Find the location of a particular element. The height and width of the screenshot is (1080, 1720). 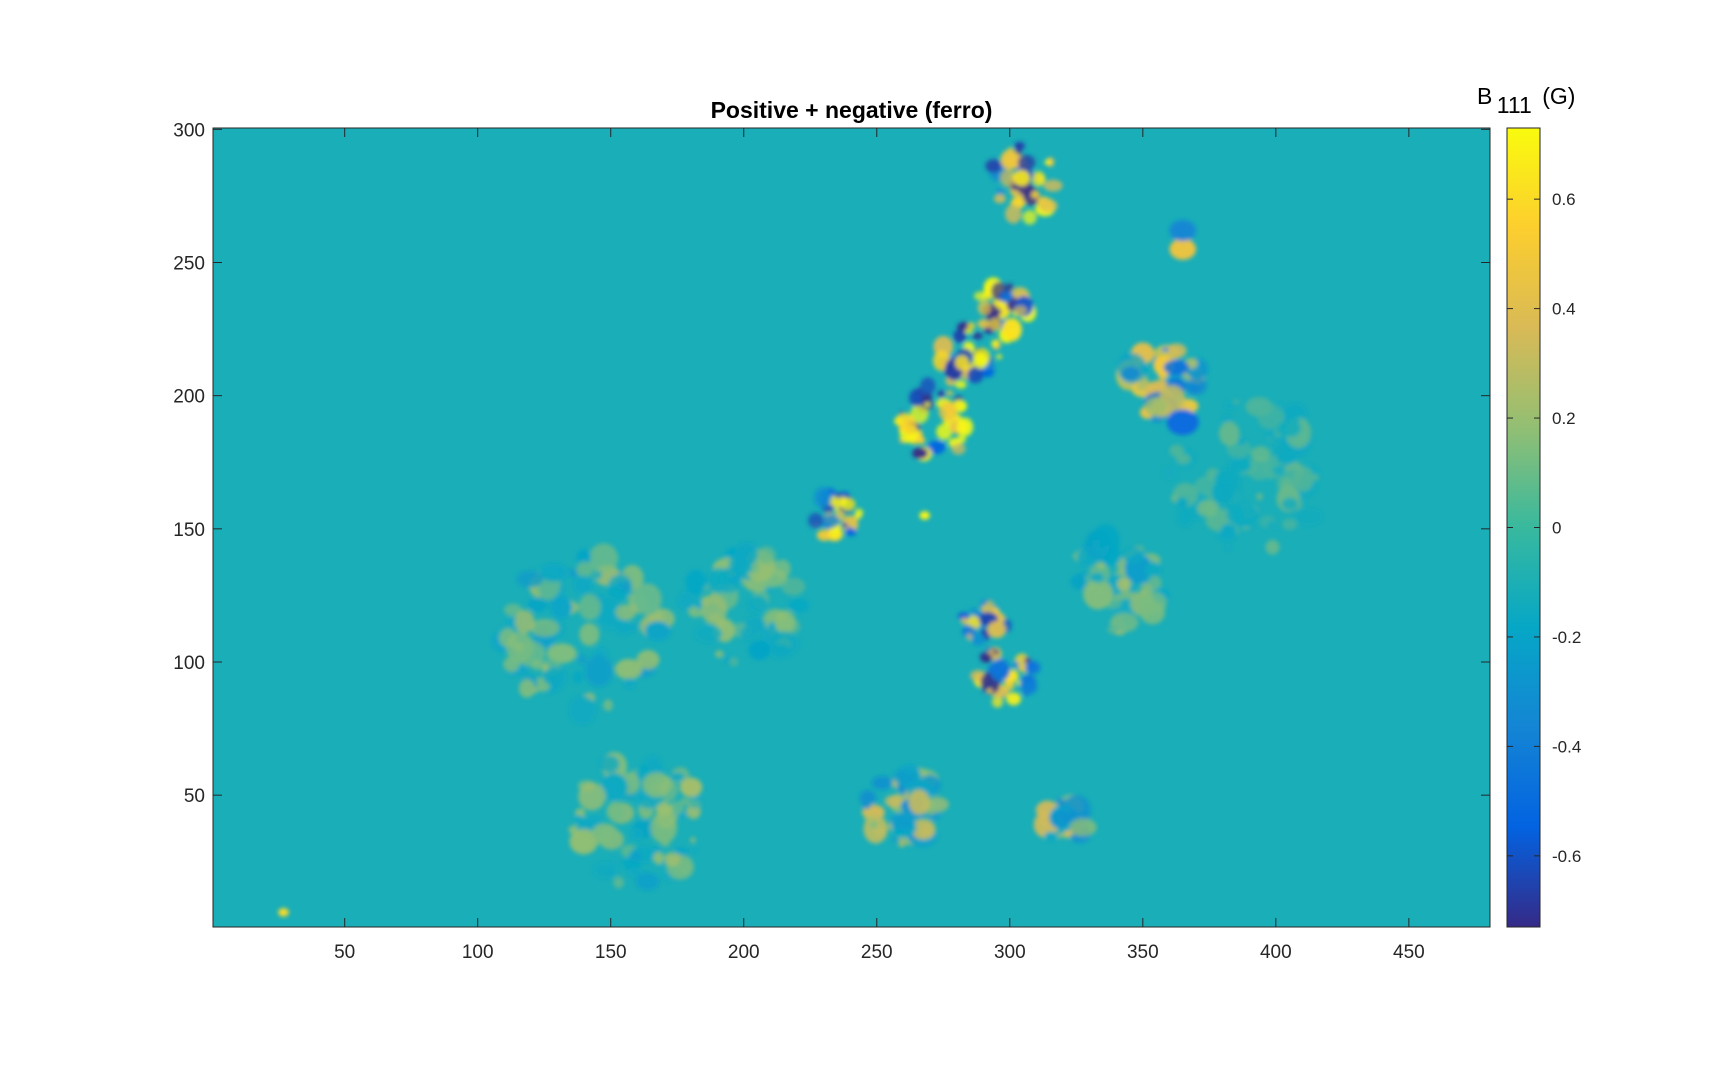

x-tick-label: 300 is located at coordinates (1010, 952).